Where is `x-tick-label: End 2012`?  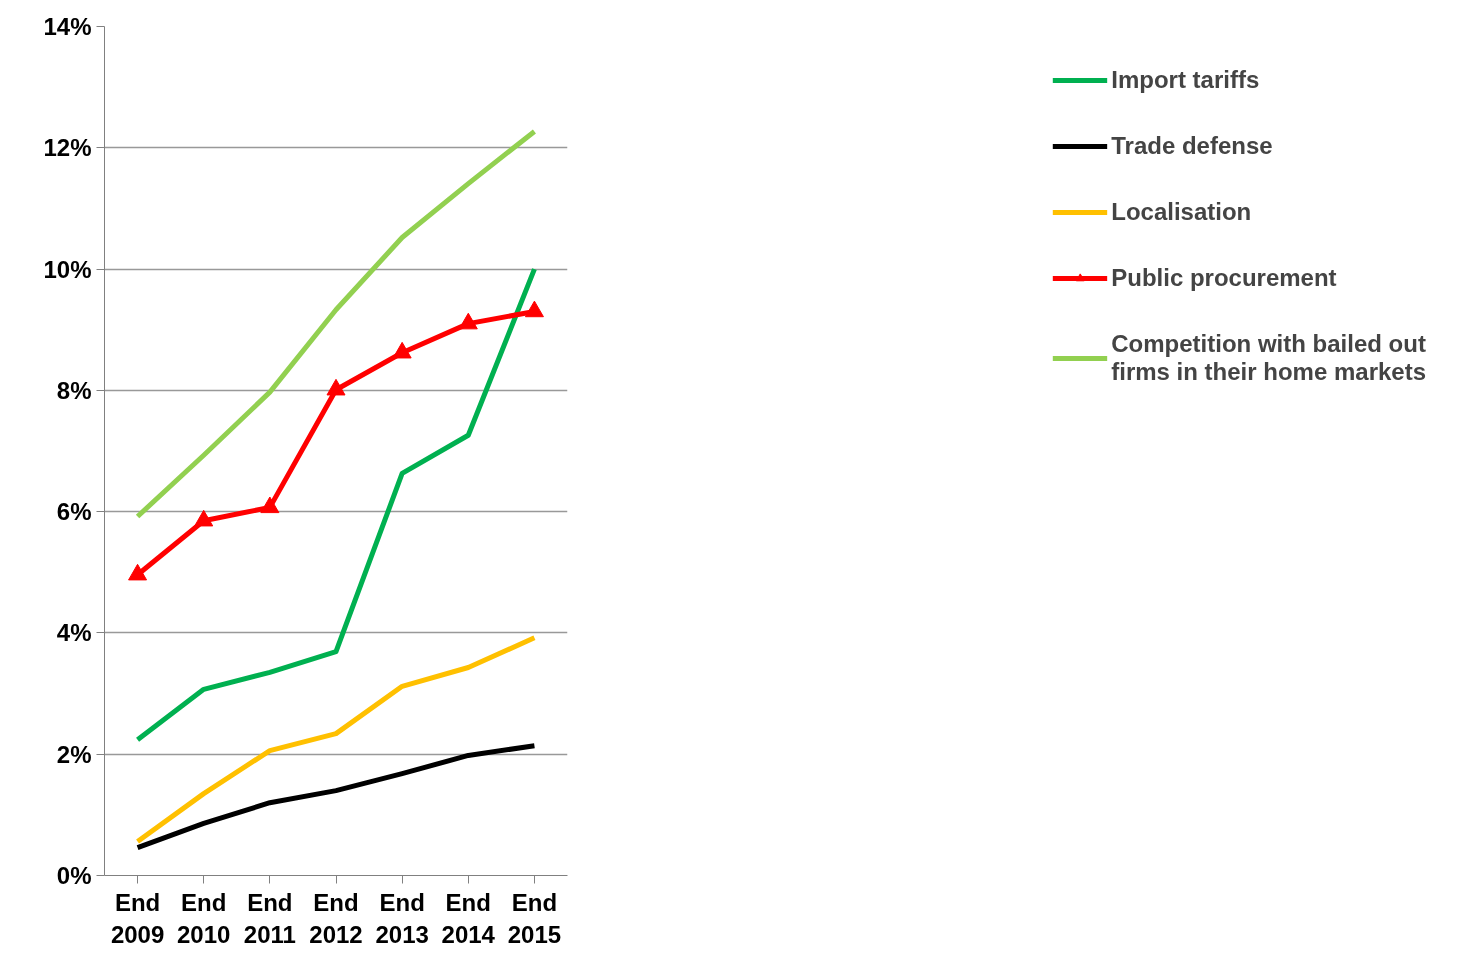 x-tick-label: End 2012 is located at coordinates (336, 918).